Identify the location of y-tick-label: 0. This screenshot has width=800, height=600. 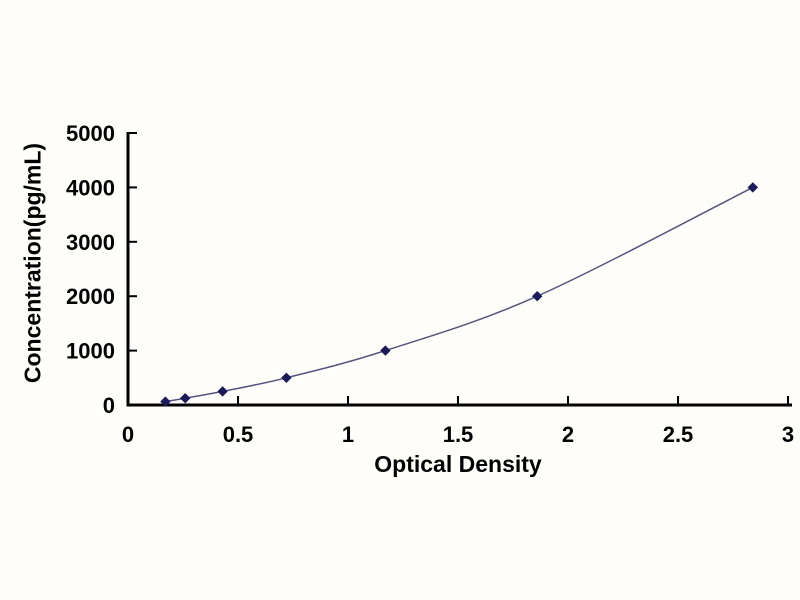
(109, 405).